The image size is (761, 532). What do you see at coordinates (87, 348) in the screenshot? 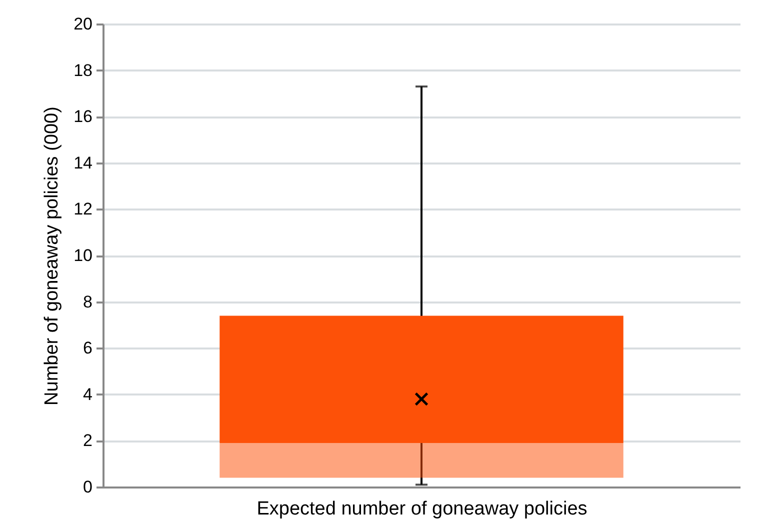
I see `y-tick-label: 6` at bounding box center [87, 348].